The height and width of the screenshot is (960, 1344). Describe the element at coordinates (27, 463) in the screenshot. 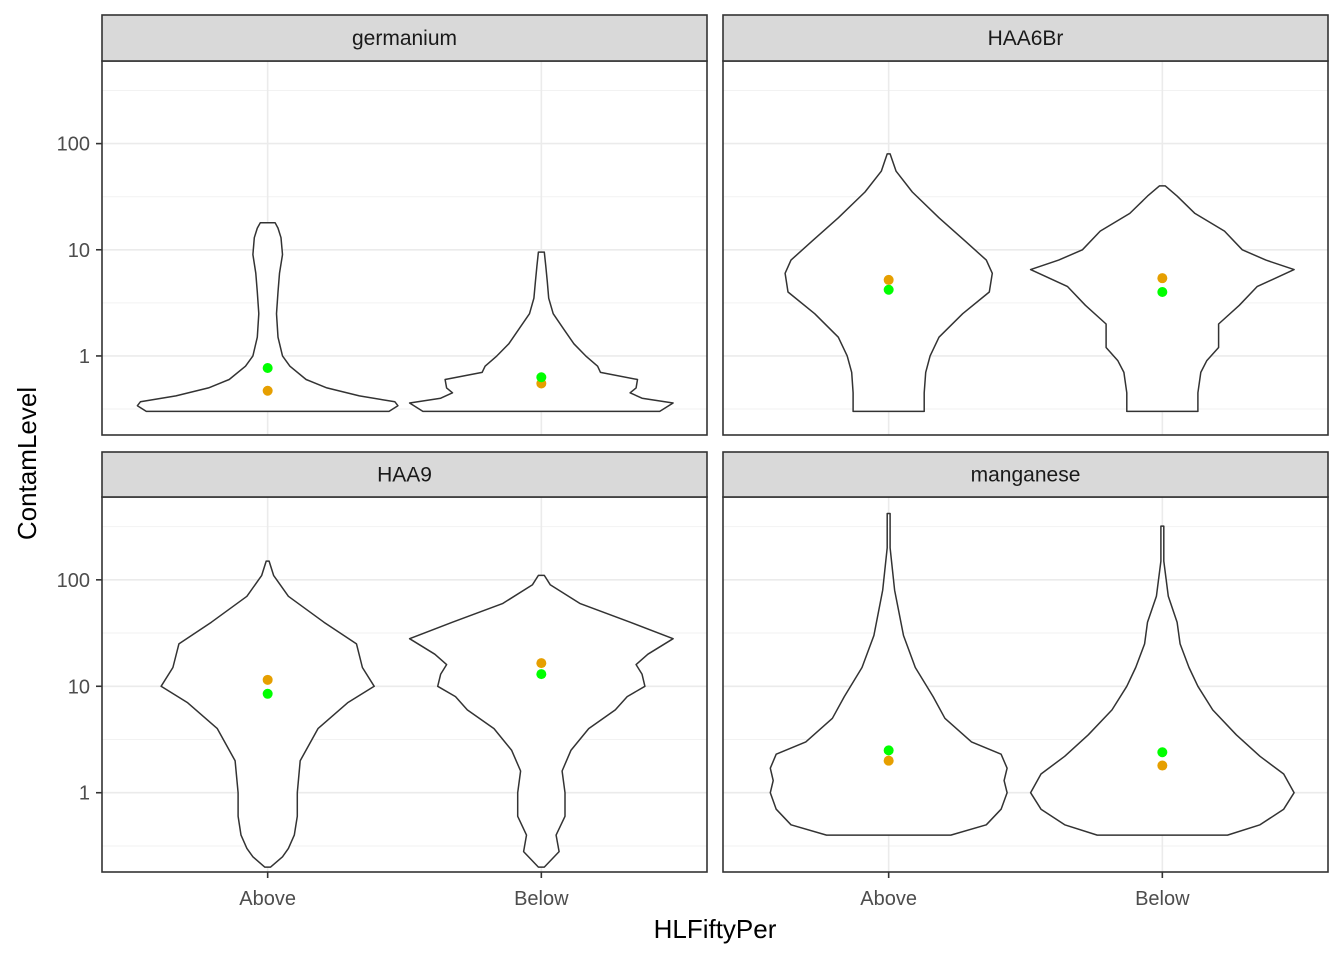

I see `y-axis-title: ContamLevel` at that location.